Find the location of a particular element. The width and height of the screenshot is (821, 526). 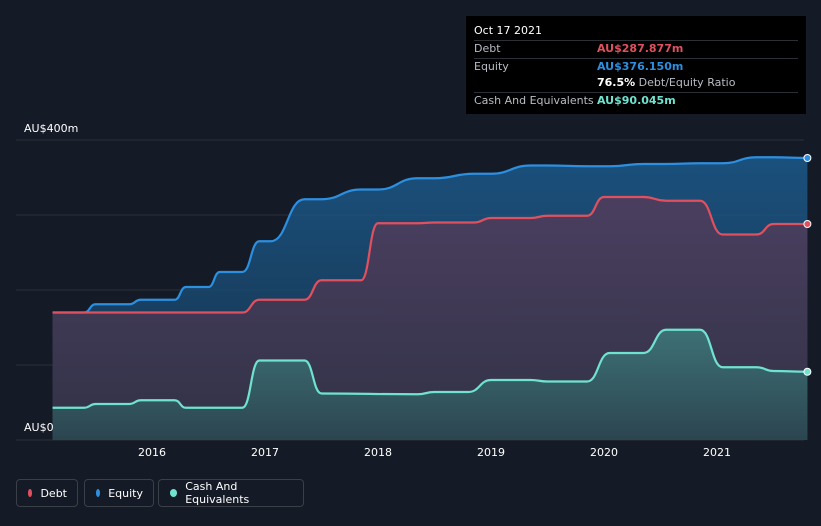

y-axis-bottom-label: AU$0 is located at coordinates (39, 427).